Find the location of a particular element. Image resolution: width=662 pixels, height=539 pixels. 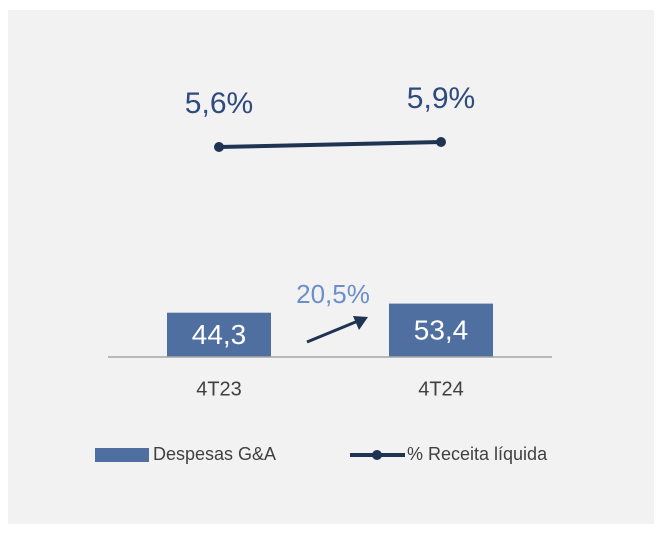

legend-label: Despesas G&A is located at coordinates (214, 454).